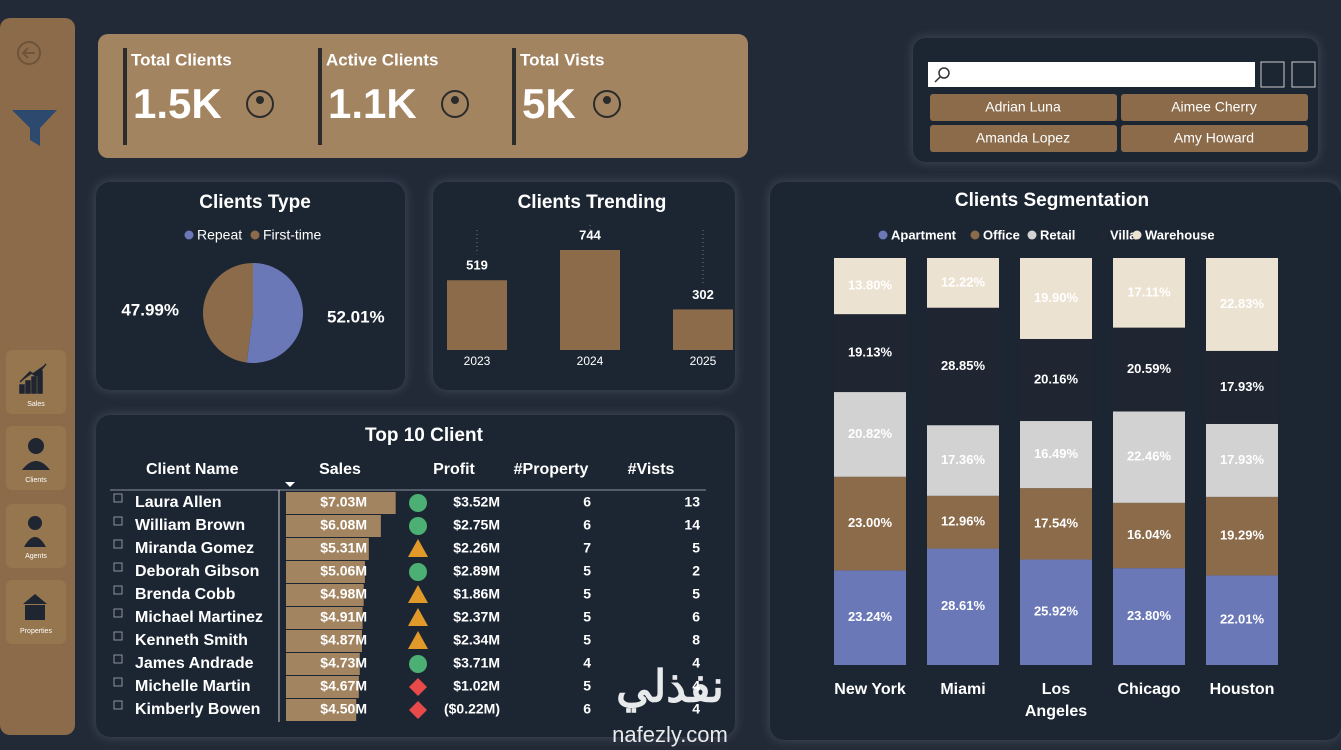  Describe the element at coordinates (1180, 234) in the screenshot. I see `legend-label: Warehouse` at that location.